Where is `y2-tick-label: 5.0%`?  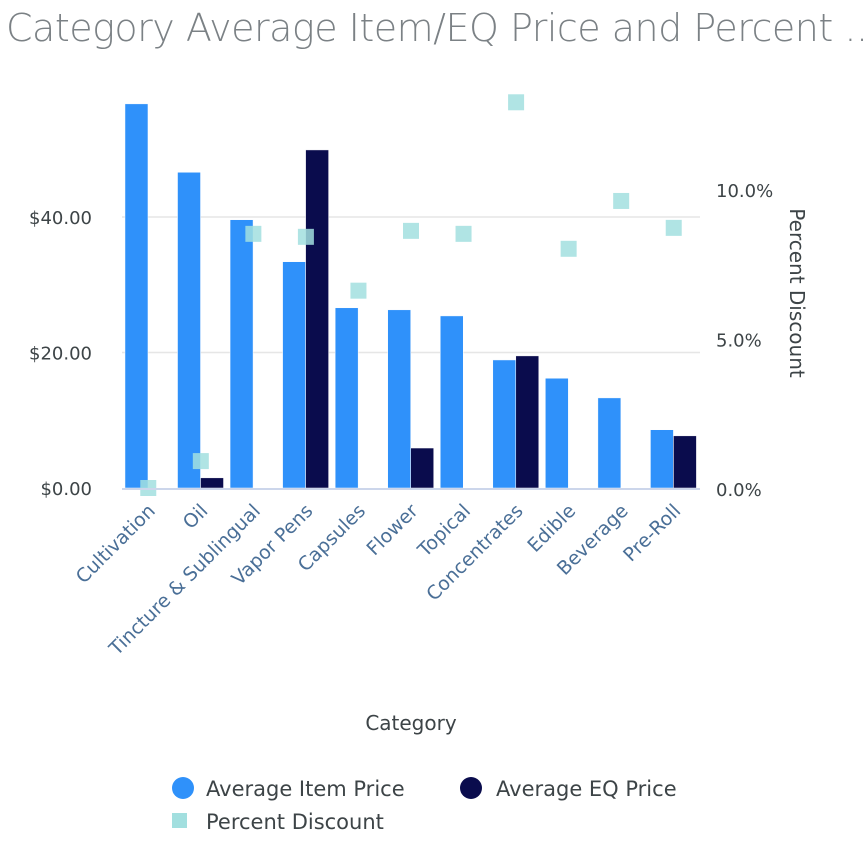 y2-tick-label: 5.0% is located at coordinates (739, 341).